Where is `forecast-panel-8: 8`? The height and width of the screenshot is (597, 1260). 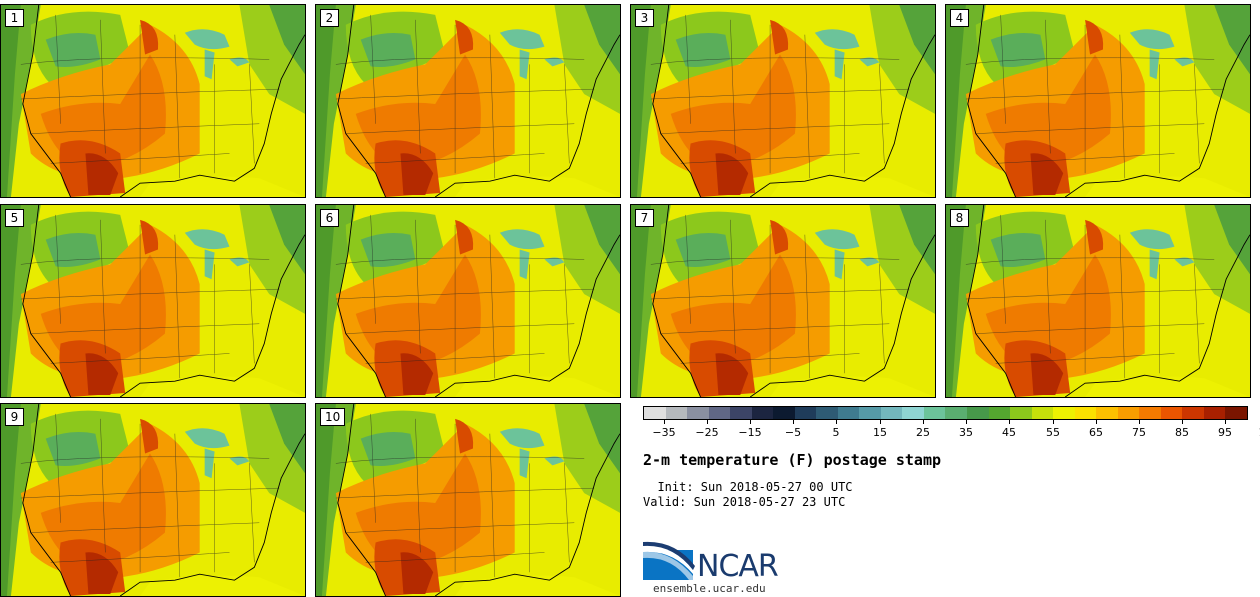 forecast-panel-8: 8 is located at coordinates (1098, 301).